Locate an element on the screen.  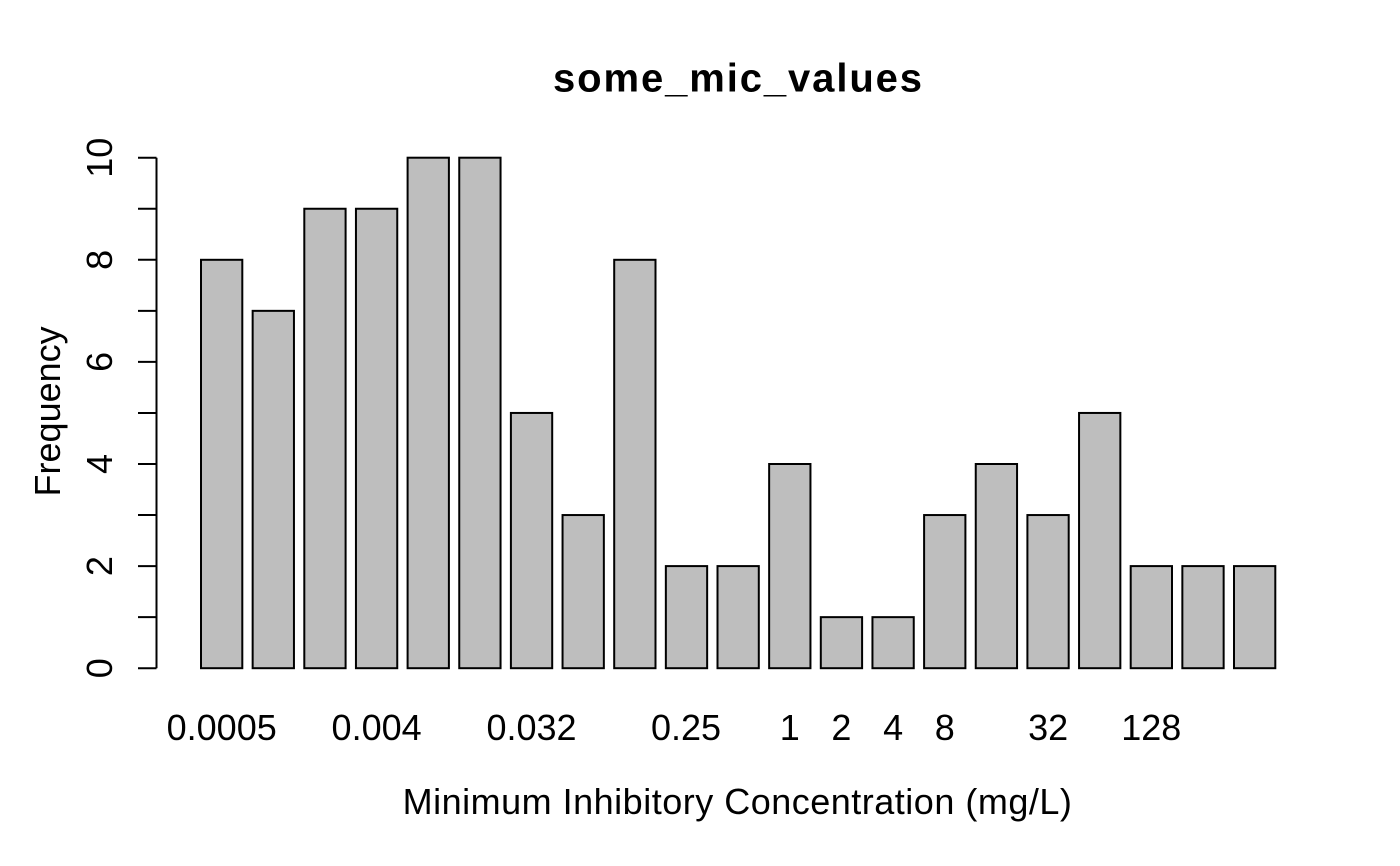
svg-text:Minimum Inhibitory Concentrati: Minimum Inhibitory Concentration (mg/L) is located at coordinates (738, 801).